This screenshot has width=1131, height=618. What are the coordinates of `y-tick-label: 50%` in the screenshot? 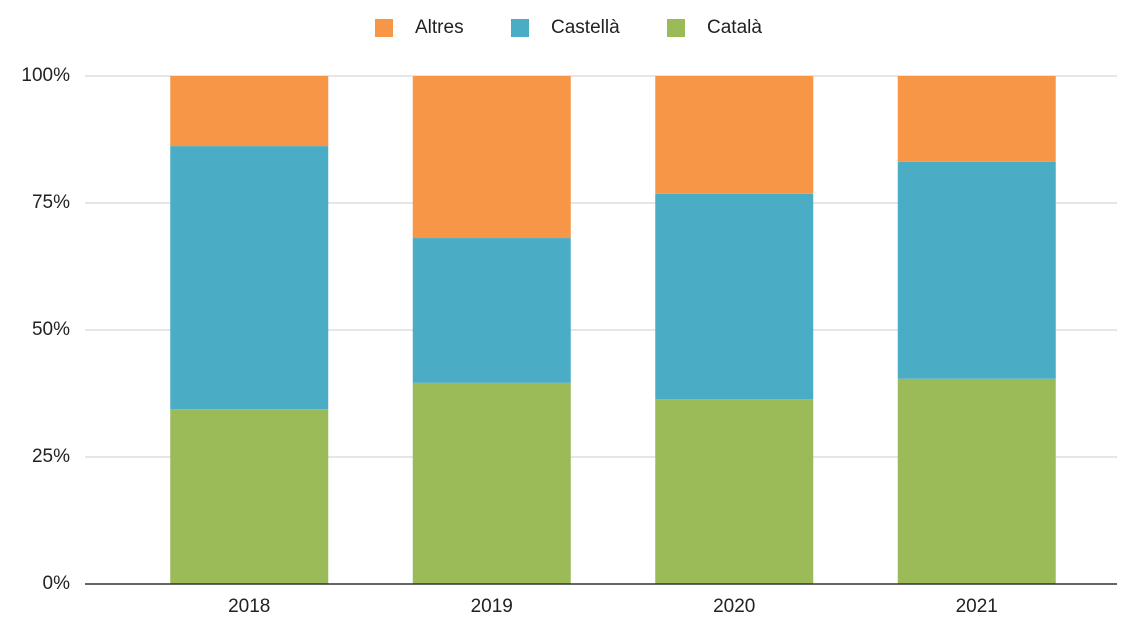 It's located at (51, 329).